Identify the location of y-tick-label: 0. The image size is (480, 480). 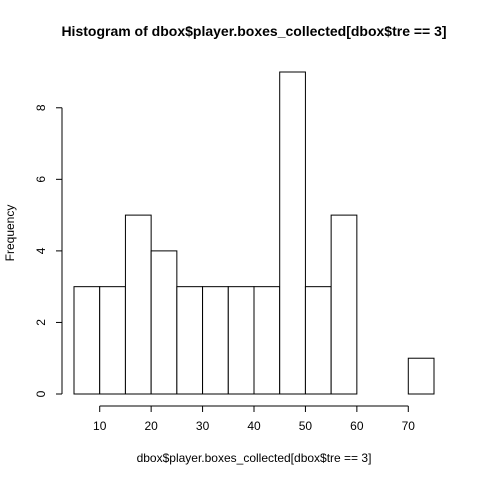
(41, 393).